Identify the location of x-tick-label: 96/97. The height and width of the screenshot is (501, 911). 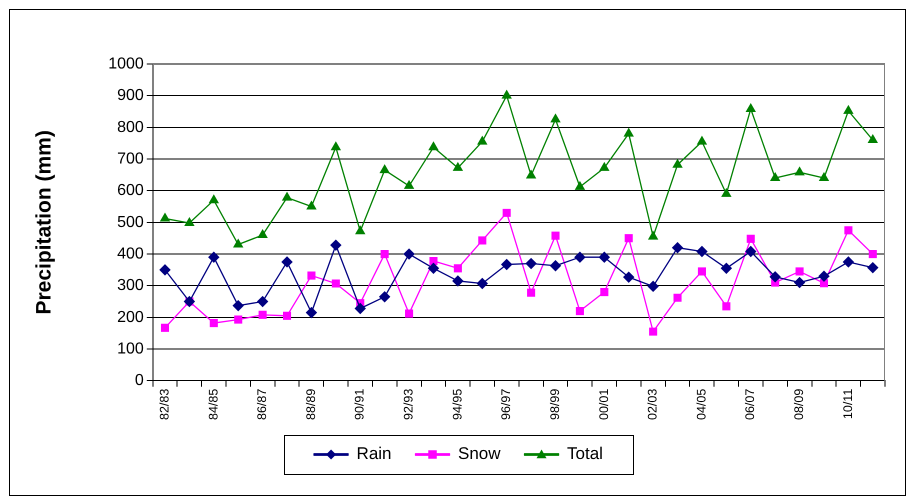
(506, 404).